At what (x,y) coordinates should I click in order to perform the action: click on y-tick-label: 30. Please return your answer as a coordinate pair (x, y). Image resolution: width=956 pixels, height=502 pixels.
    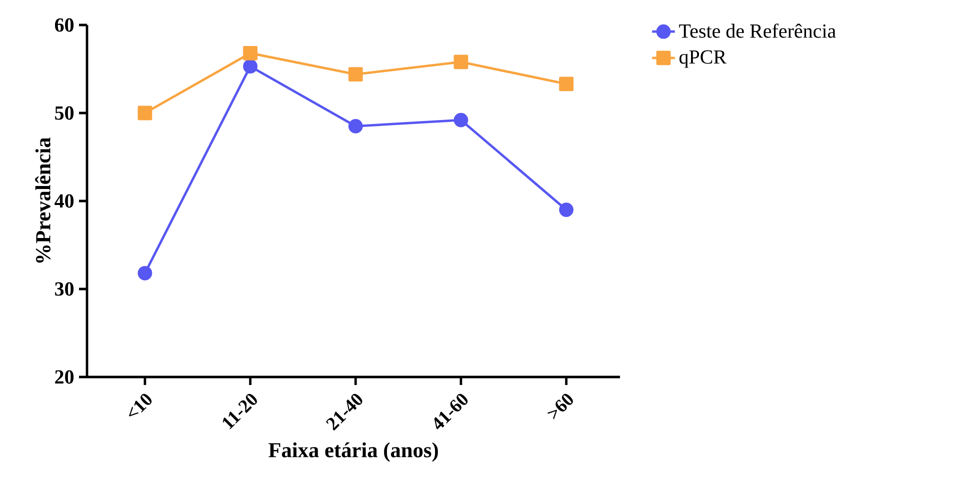
    Looking at the image, I should click on (64, 289).